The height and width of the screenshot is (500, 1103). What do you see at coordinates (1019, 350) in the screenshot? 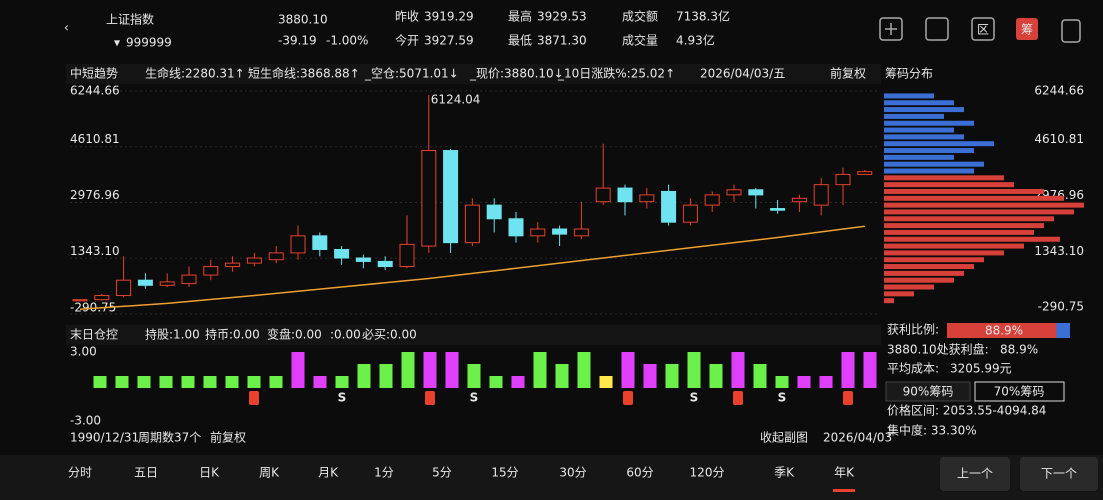
I see `at-price-value: 88.9%` at bounding box center [1019, 350].